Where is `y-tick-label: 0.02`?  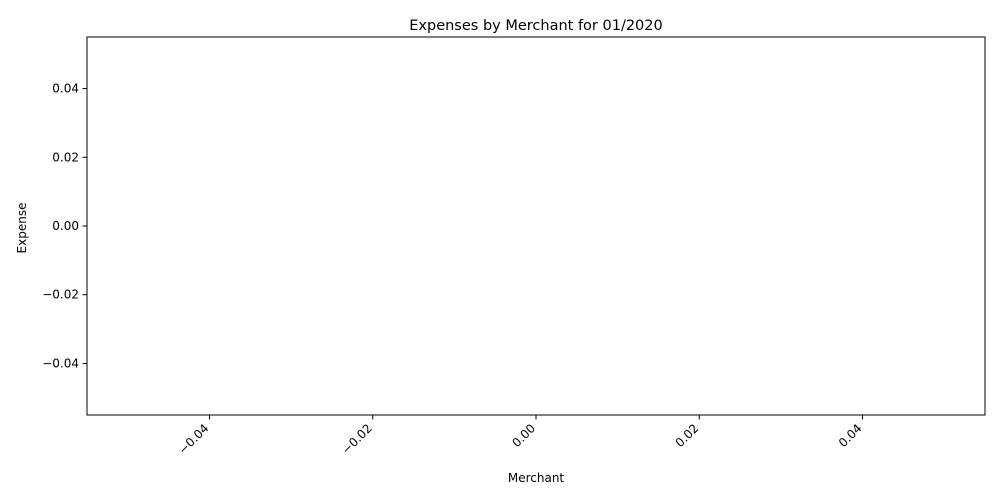
y-tick-label: 0.02 is located at coordinates (65, 157).